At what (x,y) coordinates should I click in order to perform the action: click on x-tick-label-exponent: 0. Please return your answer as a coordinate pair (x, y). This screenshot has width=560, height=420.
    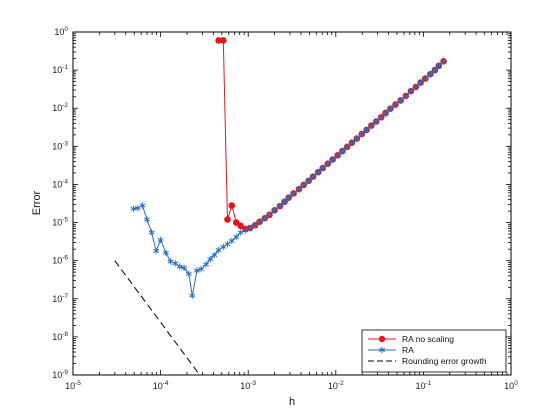
    Looking at the image, I should click on (516, 383).